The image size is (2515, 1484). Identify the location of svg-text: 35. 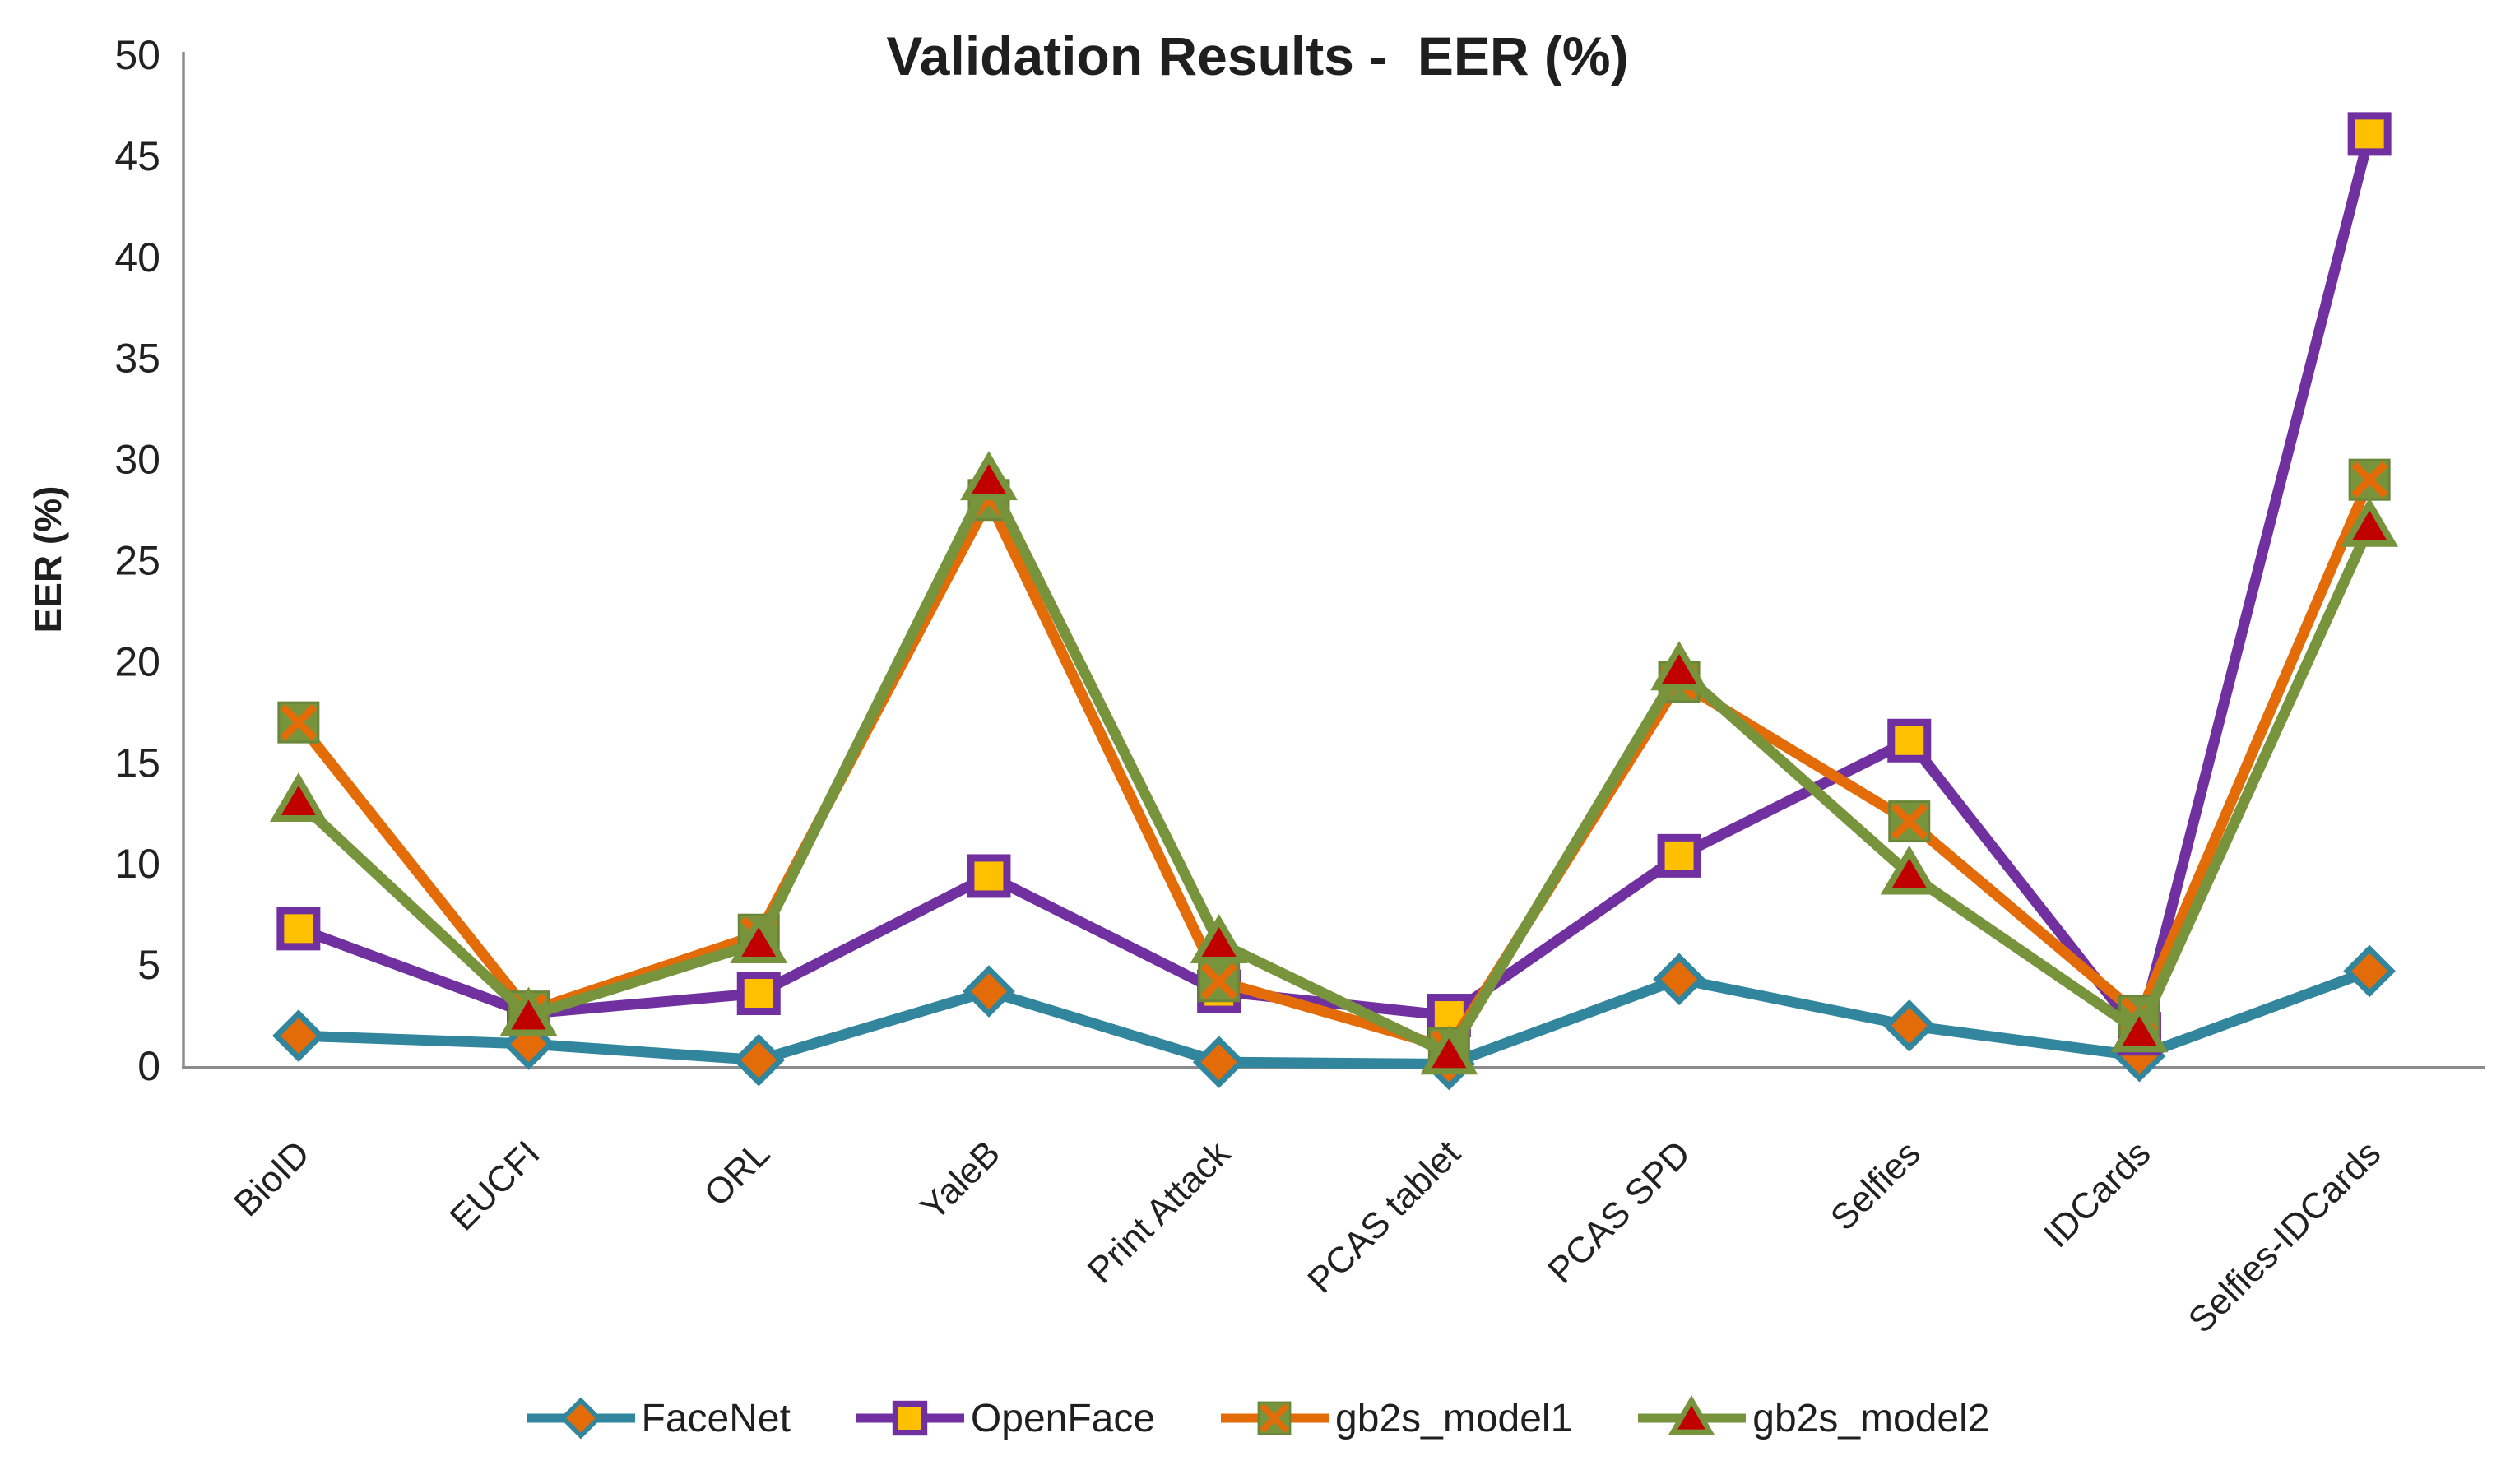
(137, 359).